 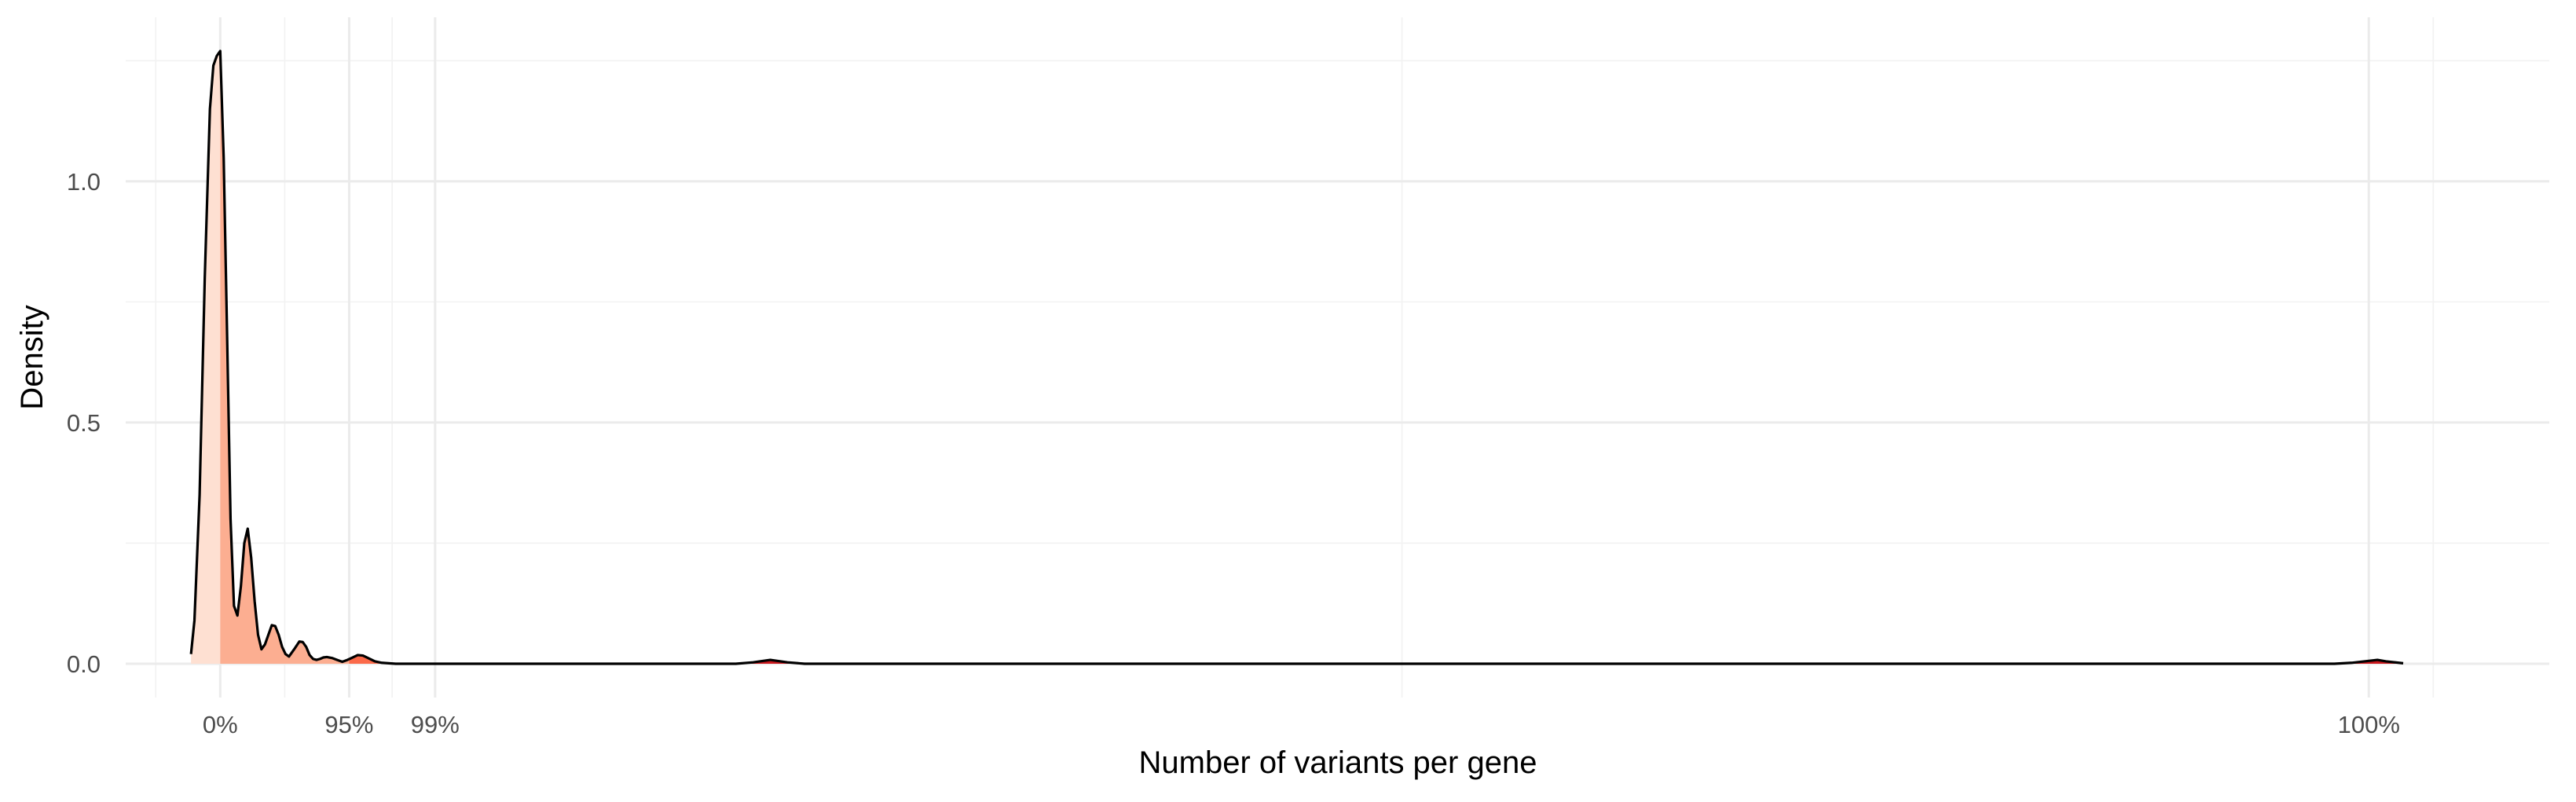 I want to click on x-axis-ticks: 0% 95% 99% 100%, so click(x=1301, y=724).